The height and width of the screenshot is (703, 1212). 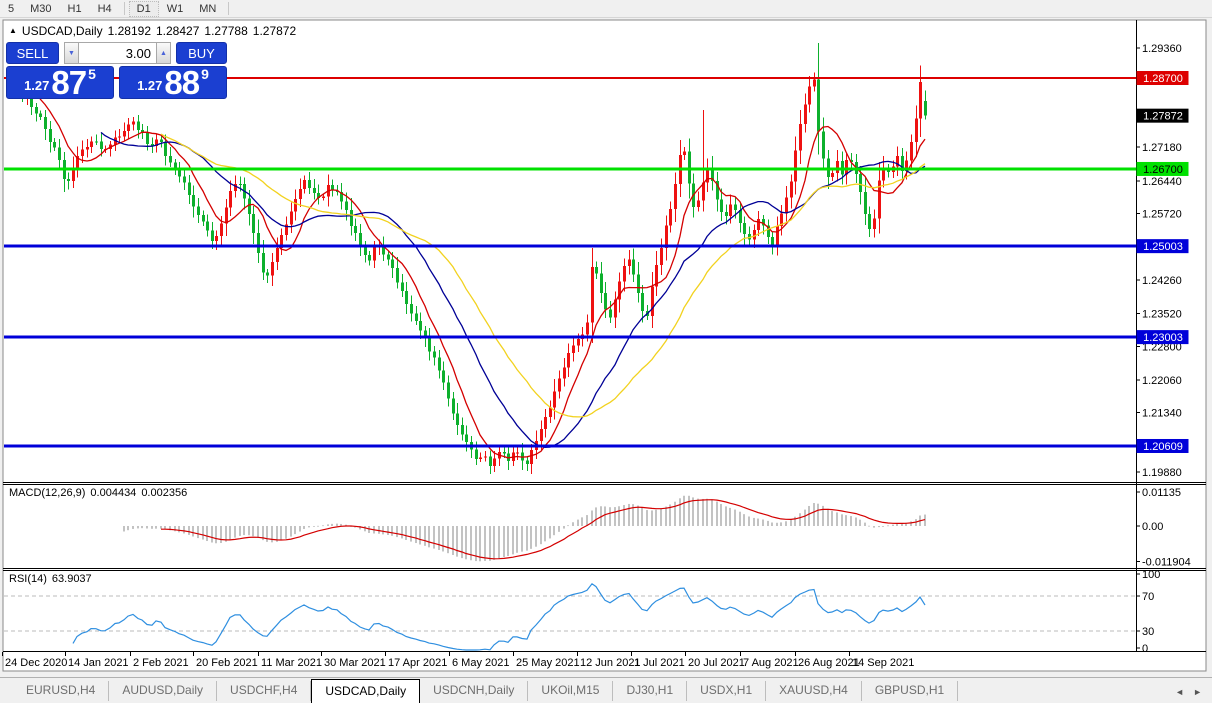 I want to click on price-badge-label: 1.23003, so click(x=1163, y=338).